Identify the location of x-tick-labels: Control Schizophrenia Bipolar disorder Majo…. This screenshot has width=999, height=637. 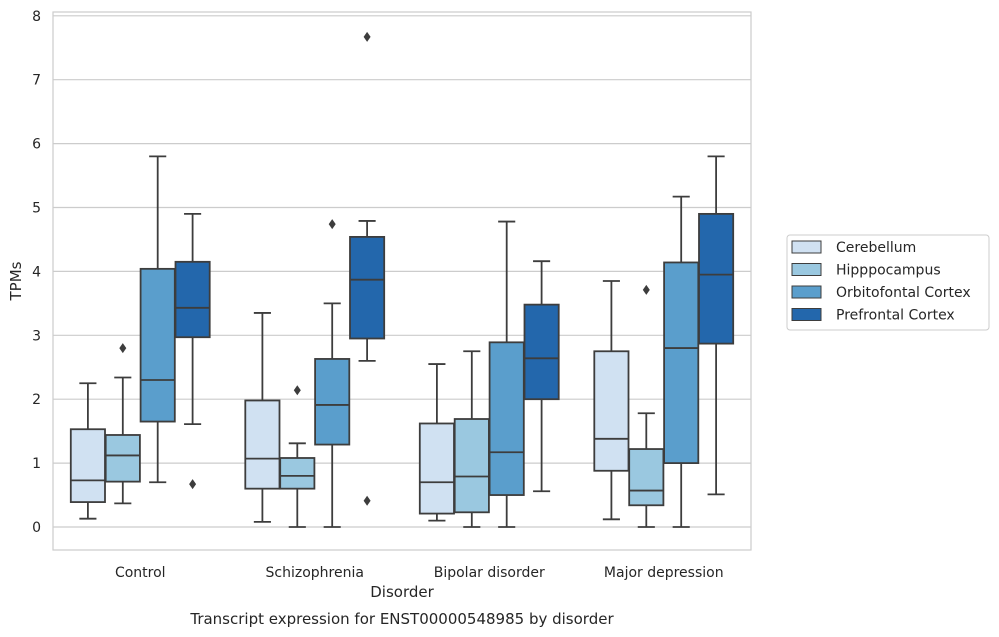
(419, 573).